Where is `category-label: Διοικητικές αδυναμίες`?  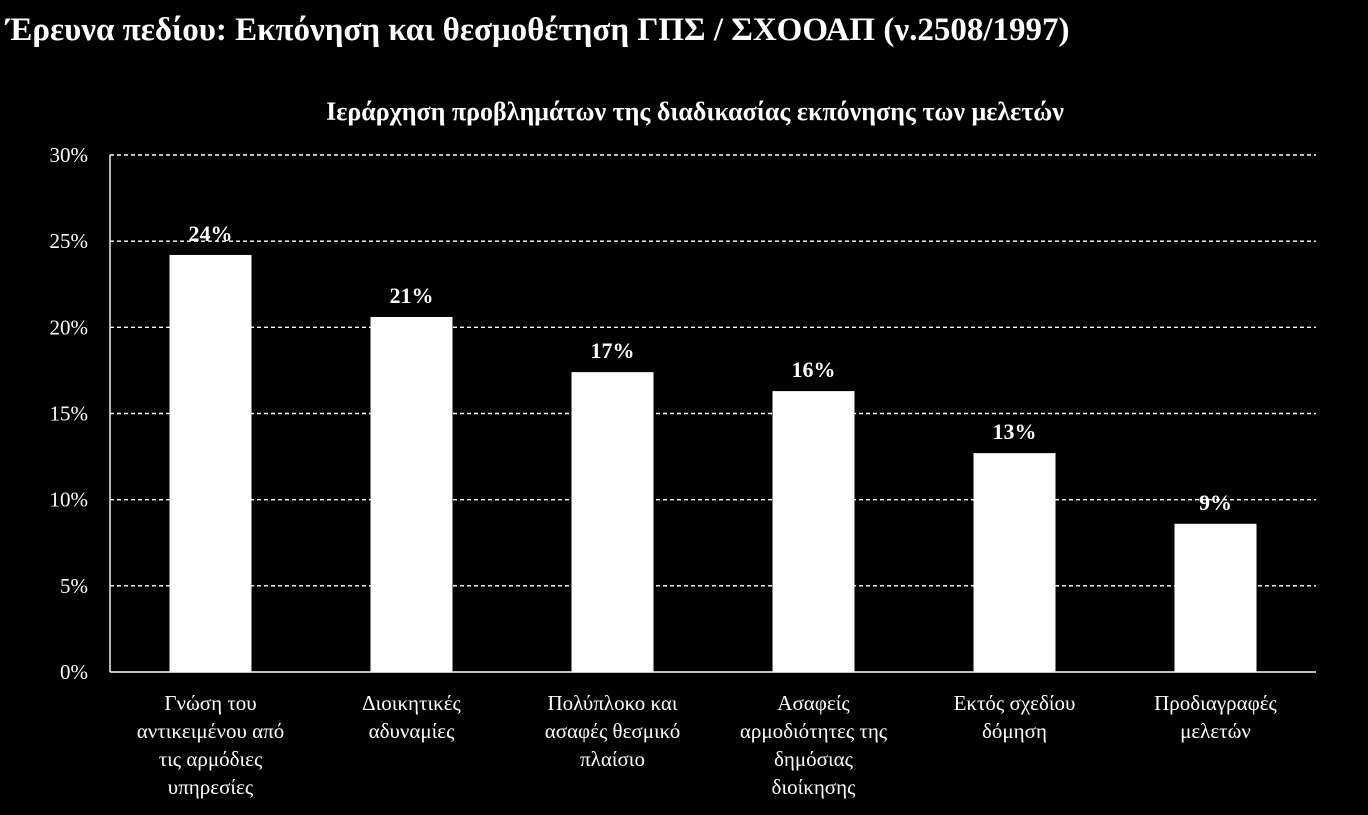 category-label: Διοικητικές αδυναμίες is located at coordinates (411, 717).